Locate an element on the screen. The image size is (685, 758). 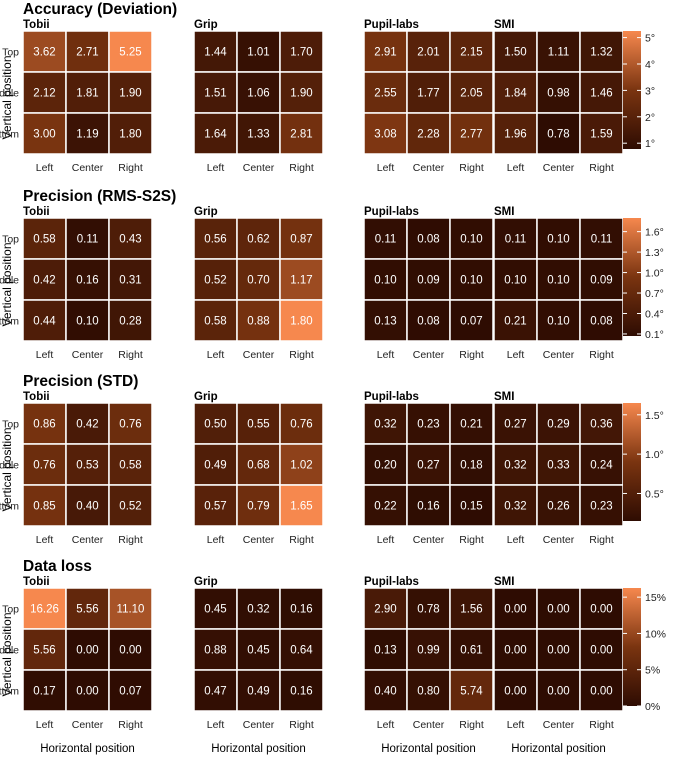
cell-value: 2.90 is located at coordinates (385, 610).